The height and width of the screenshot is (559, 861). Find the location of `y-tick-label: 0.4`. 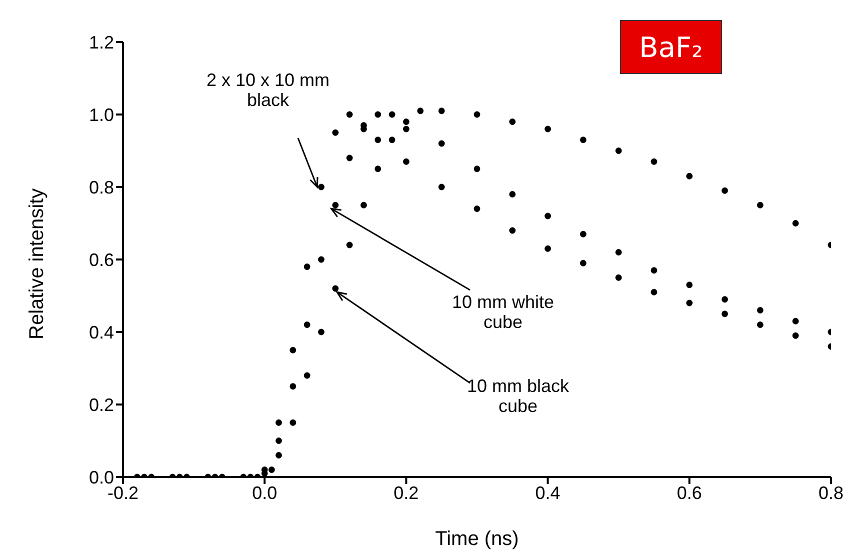

y-tick-label: 0.4 is located at coordinates (101, 332).